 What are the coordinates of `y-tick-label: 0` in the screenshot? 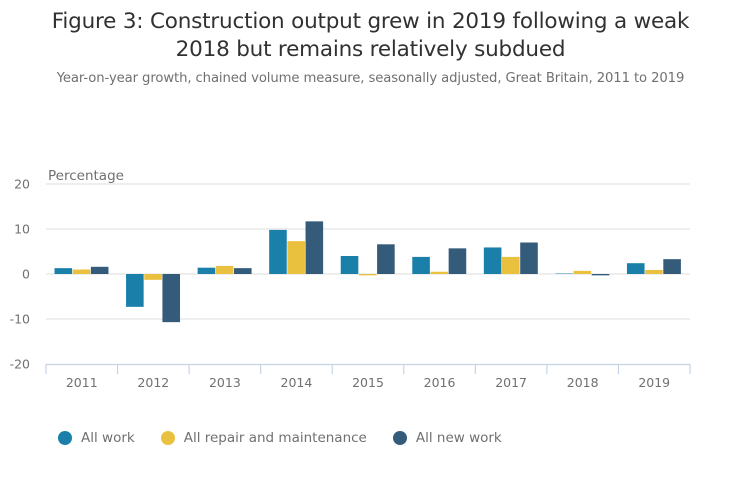 It's located at (26, 274).